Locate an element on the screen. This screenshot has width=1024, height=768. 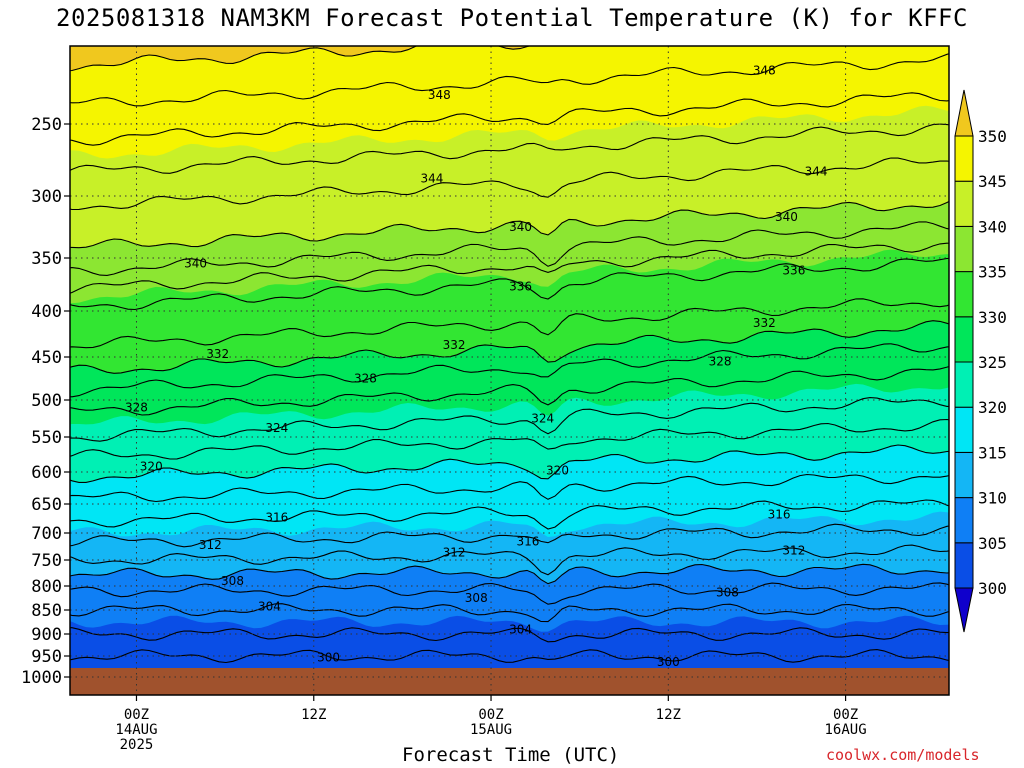
y-tick-label-500: 500 is located at coordinates (46, 401).